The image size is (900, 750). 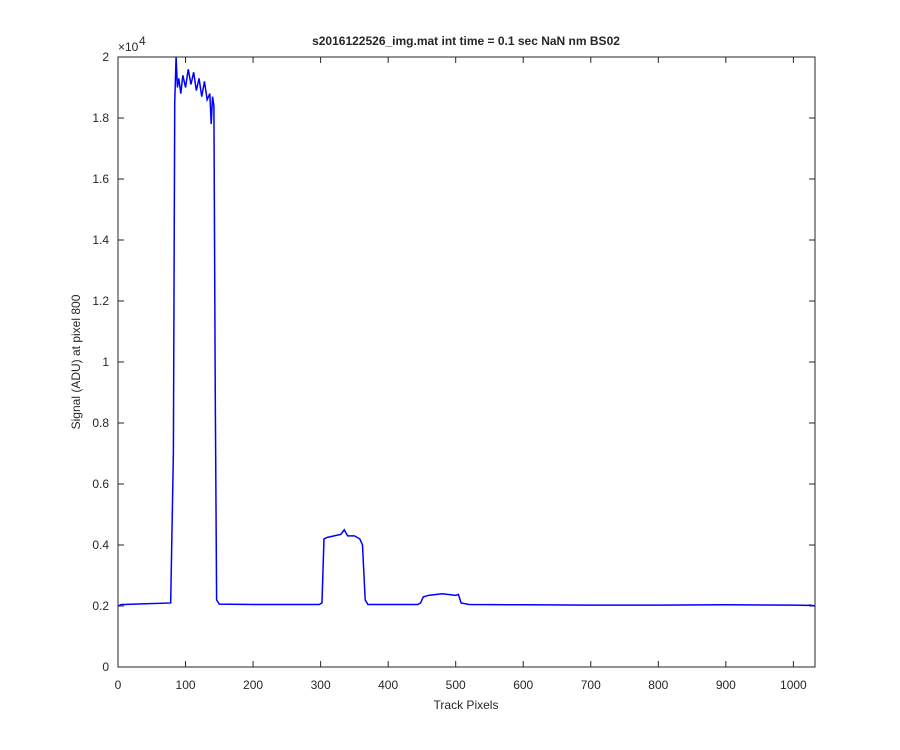 I want to click on x-tick-label: 500, so click(x=456, y=685).